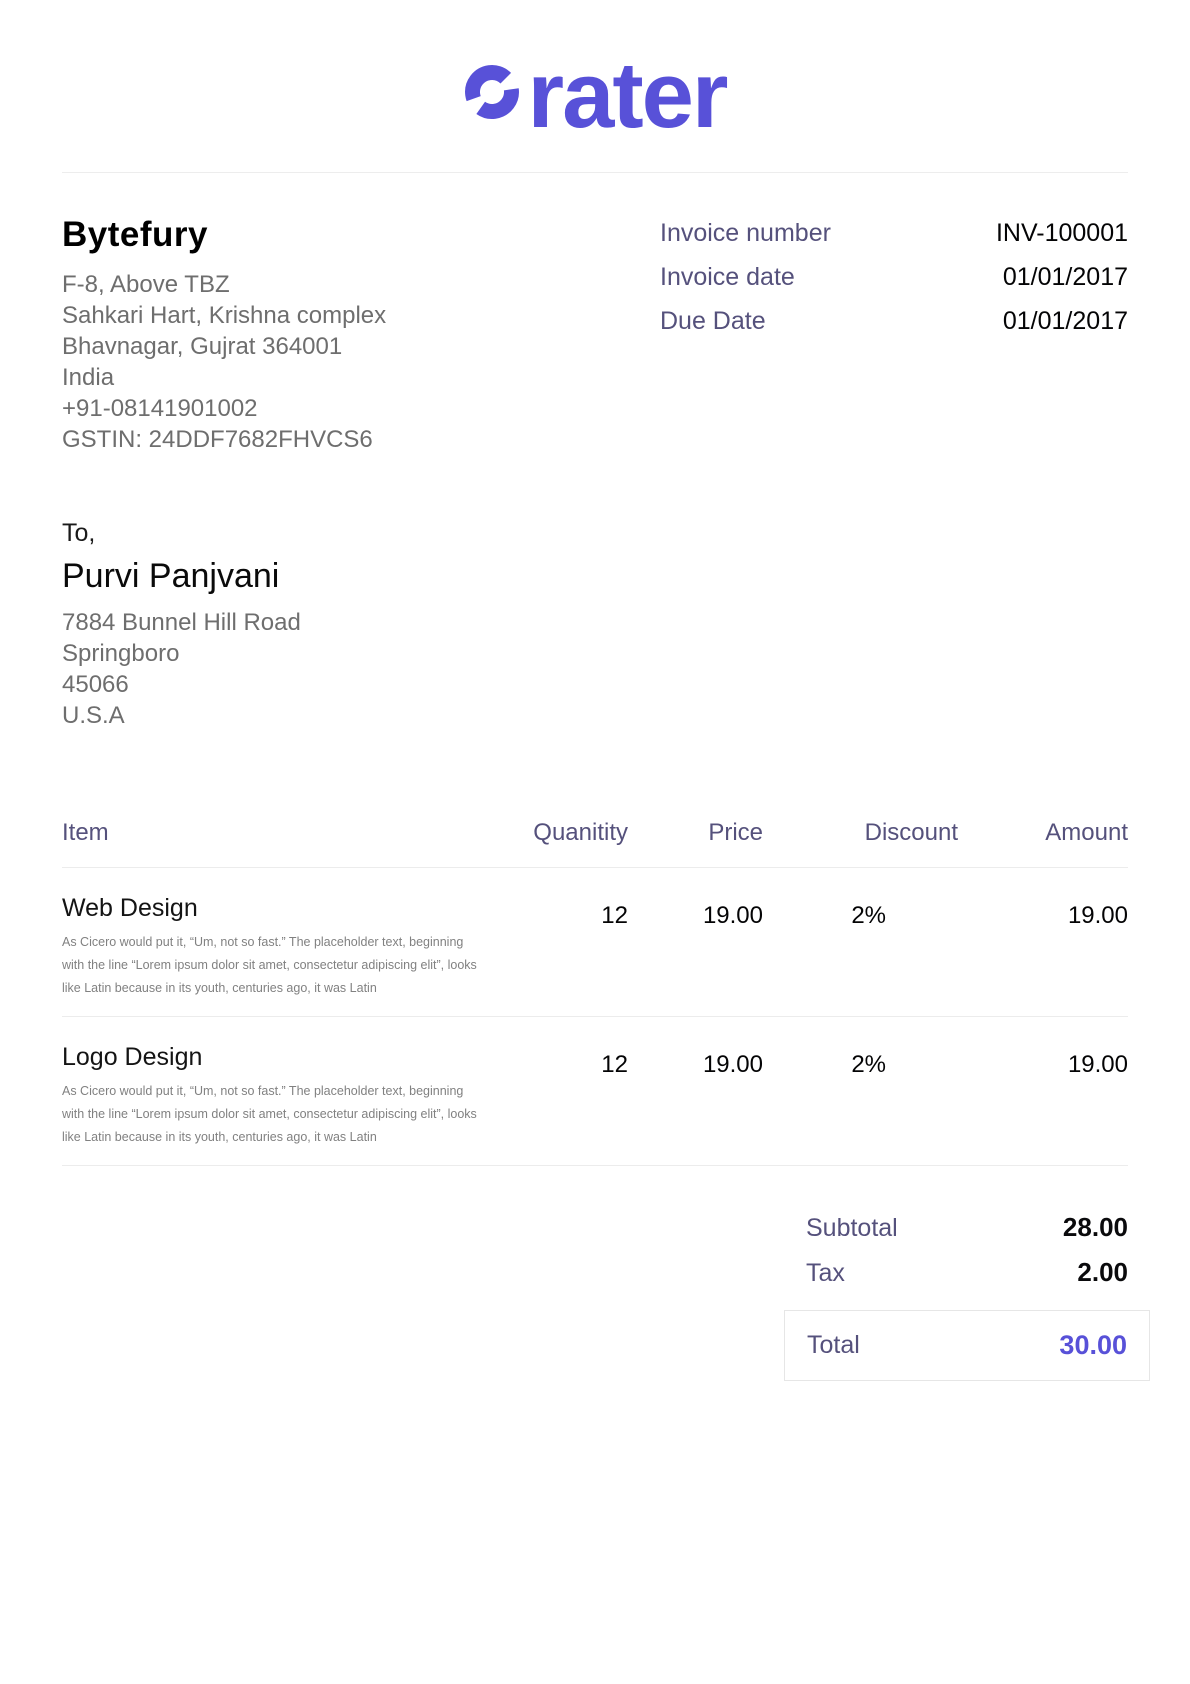 The image size is (1190, 1684). What do you see at coordinates (160, 408) in the screenshot?
I see `company-phone: +91-08141901002` at bounding box center [160, 408].